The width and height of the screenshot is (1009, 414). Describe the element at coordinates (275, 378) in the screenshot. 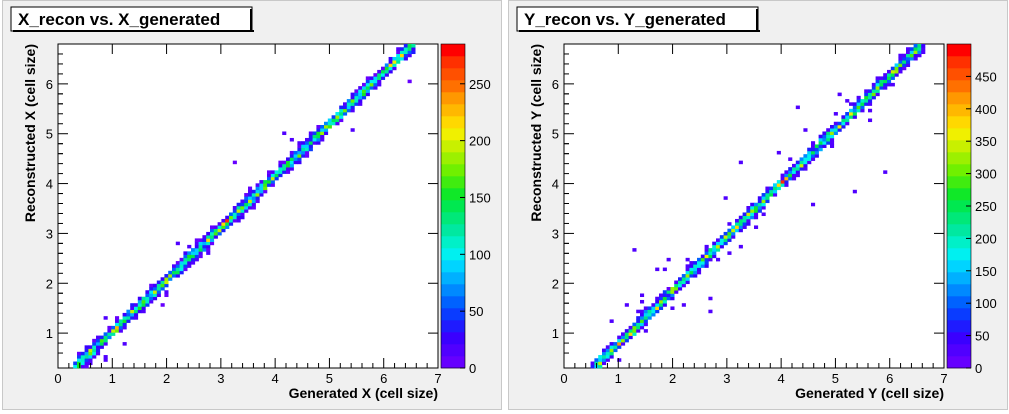

I see `x-tick-label: 4` at that location.